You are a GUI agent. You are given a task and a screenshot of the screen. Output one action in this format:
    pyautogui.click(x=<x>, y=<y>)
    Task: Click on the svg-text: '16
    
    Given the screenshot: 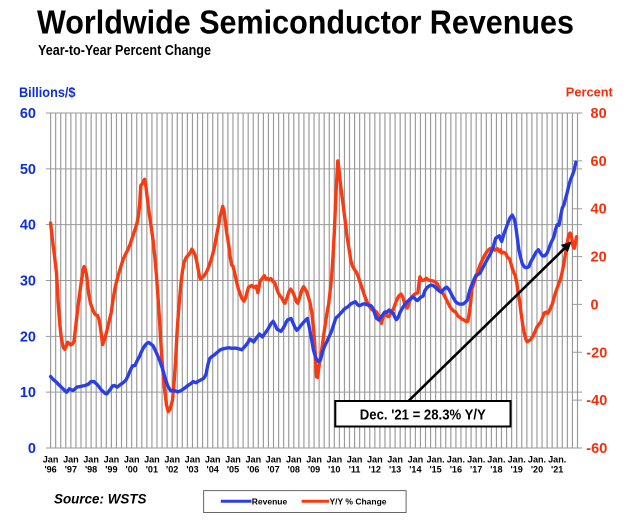 What is the action you would take?
    pyautogui.click(x=456, y=470)
    